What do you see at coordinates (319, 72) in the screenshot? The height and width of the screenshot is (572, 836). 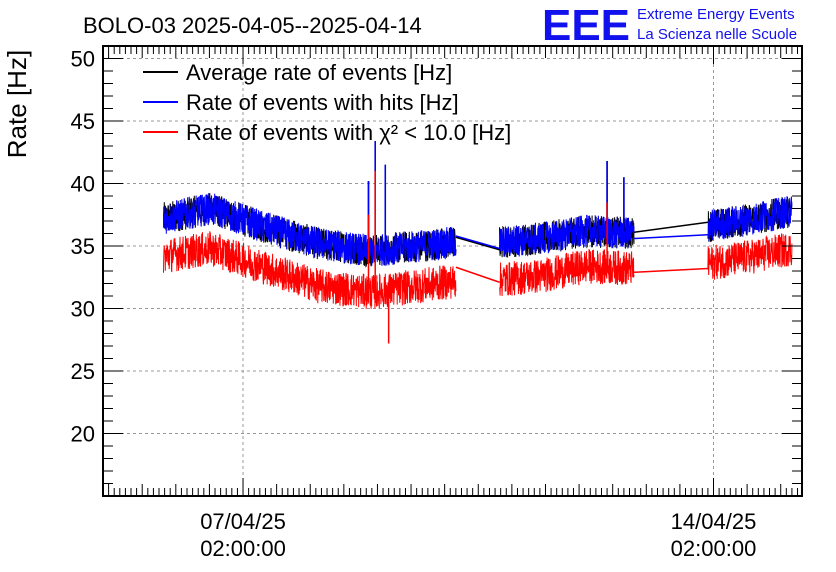 I see `legend-label-1: Average rate of events [Hz]` at bounding box center [319, 72].